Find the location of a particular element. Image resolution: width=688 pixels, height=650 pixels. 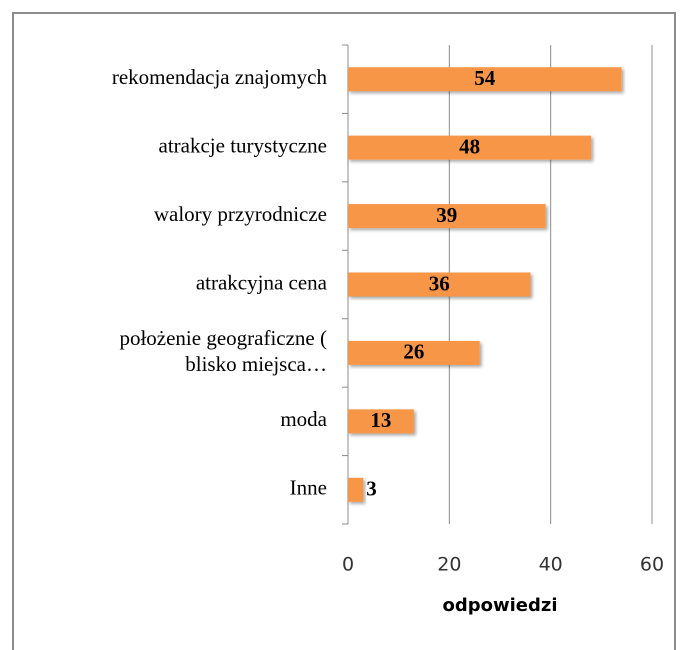

data-label: 36 is located at coordinates (439, 283).